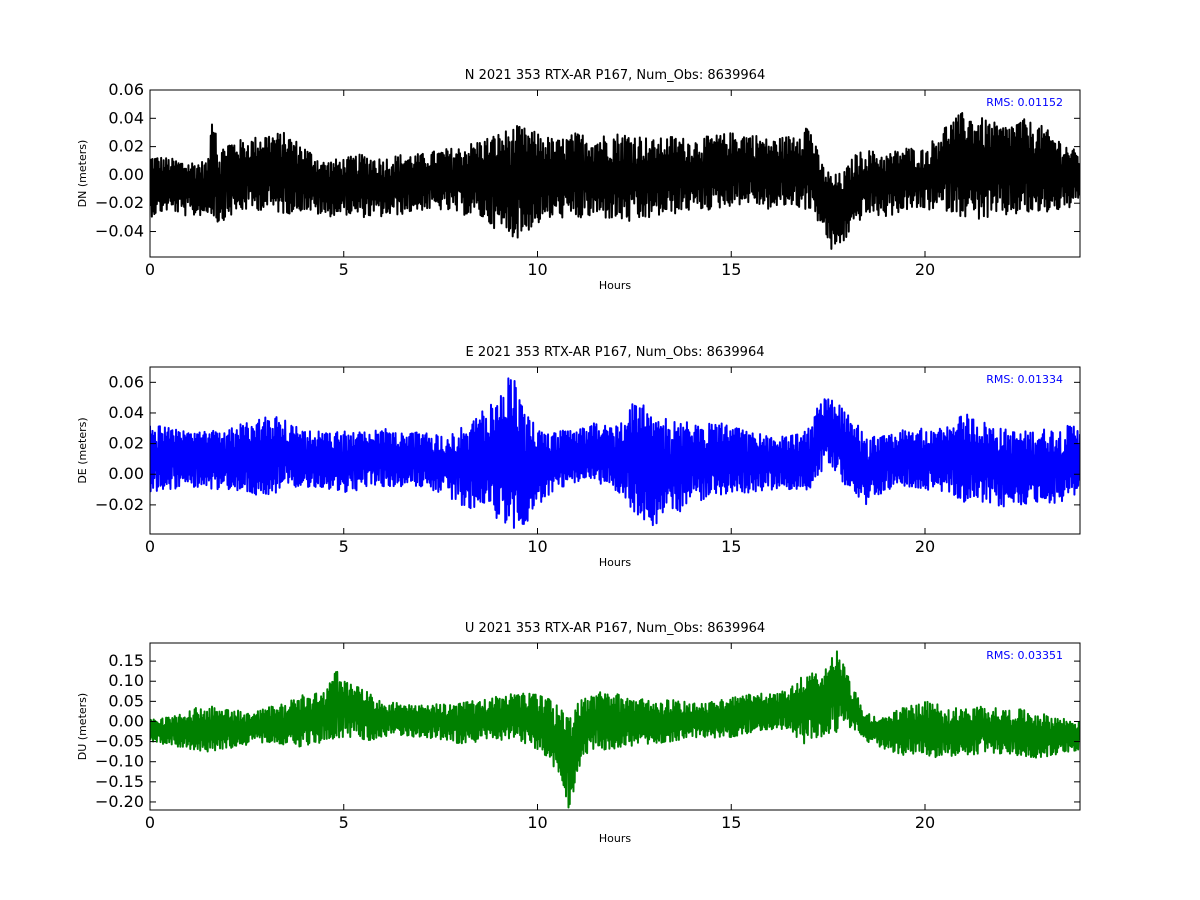  What do you see at coordinates (126, 174) in the screenshot?
I see `north-ytick-label: 0.00` at bounding box center [126, 174].